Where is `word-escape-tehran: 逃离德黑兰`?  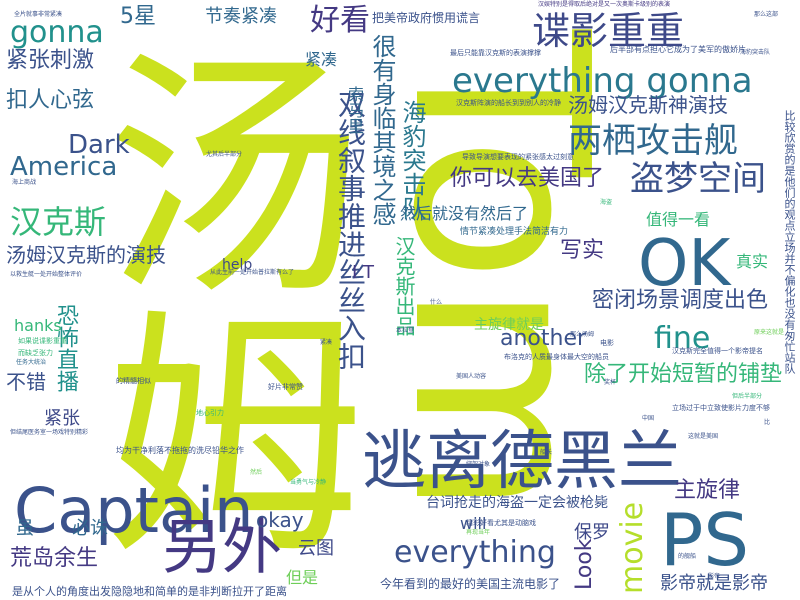 word-escape-tehran: 逃离德黑兰 is located at coordinates (522, 462).